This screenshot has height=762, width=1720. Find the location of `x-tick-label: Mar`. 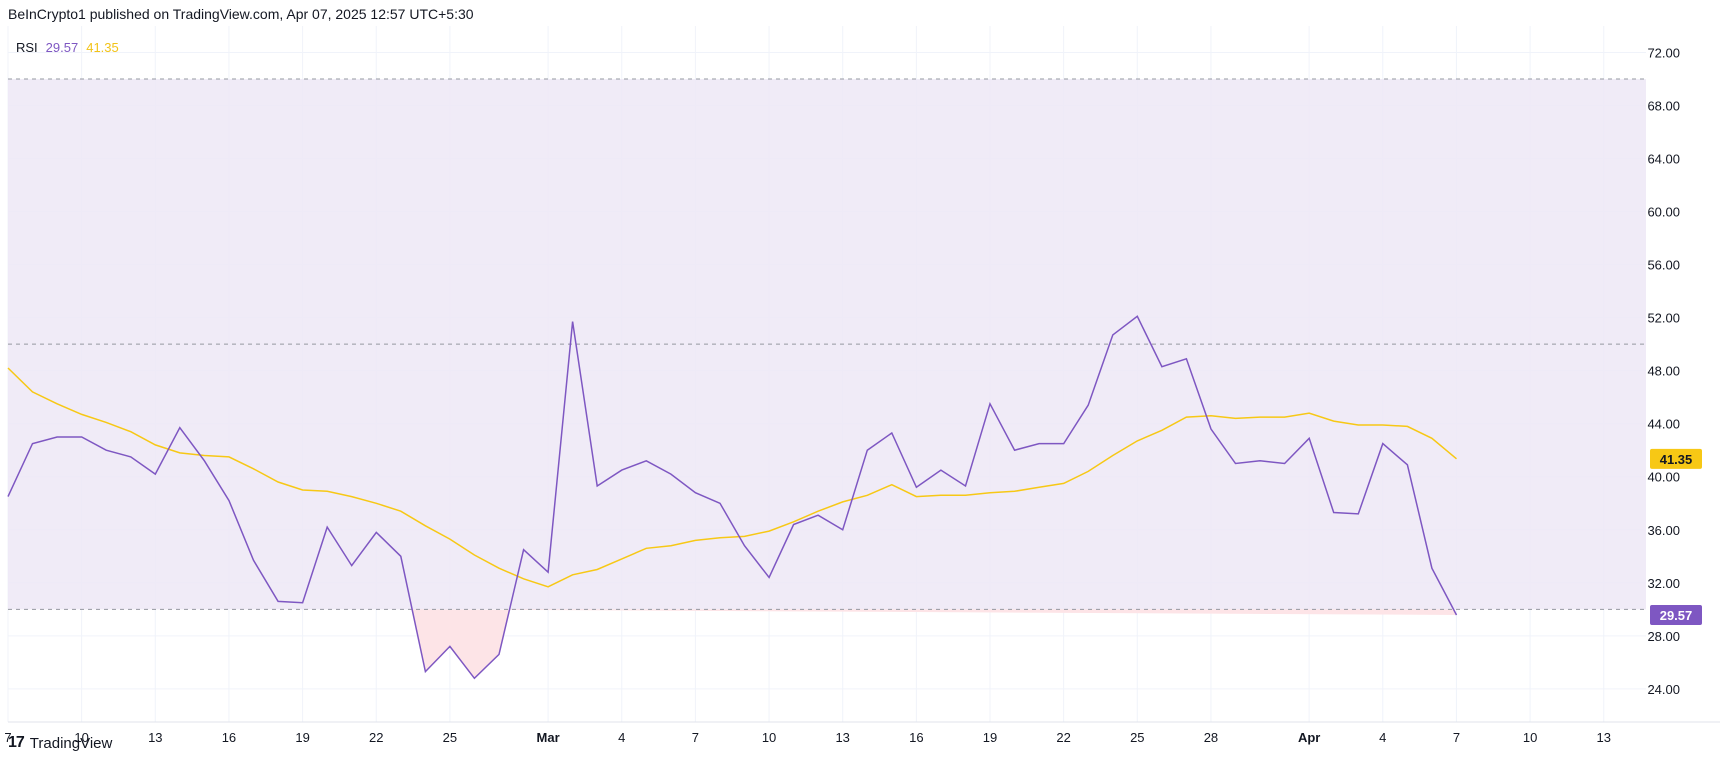

x-tick-label: Mar is located at coordinates (548, 737).